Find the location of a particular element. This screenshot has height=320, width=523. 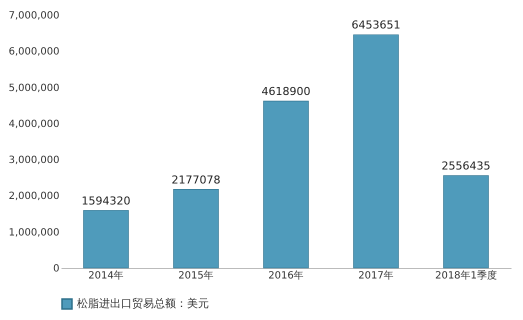

data-label: 6453651 is located at coordinates (376, 25).